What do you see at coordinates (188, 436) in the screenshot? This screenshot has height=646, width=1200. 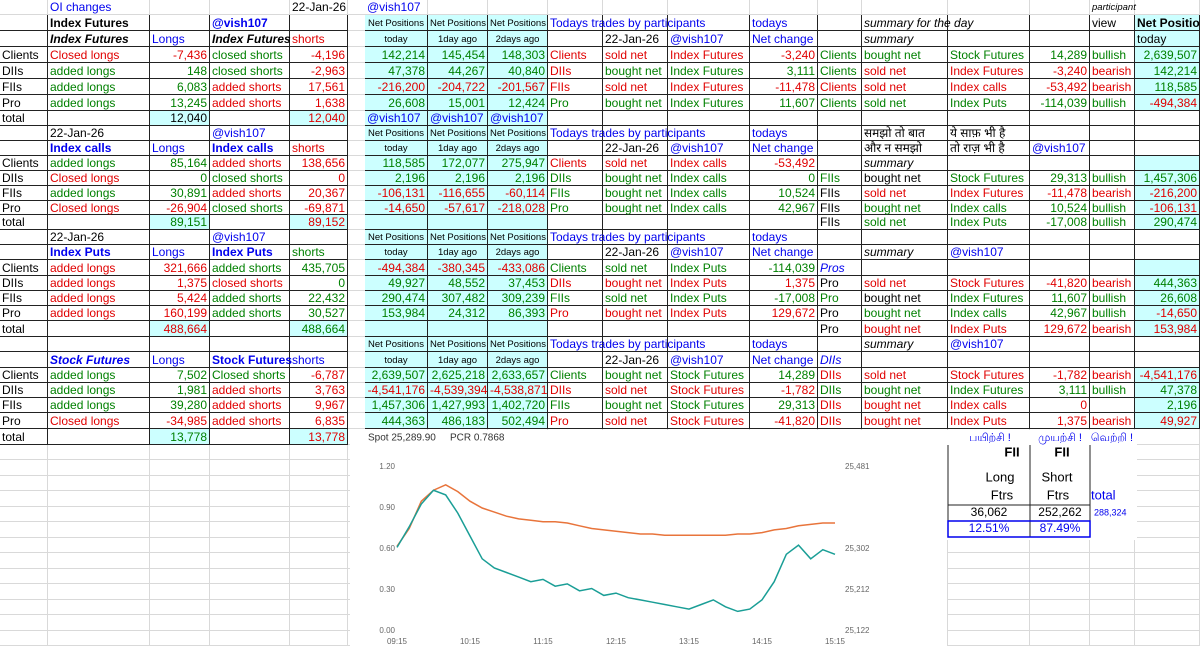 I see `cell-text: 13,778` at bounding box center [188, 436].